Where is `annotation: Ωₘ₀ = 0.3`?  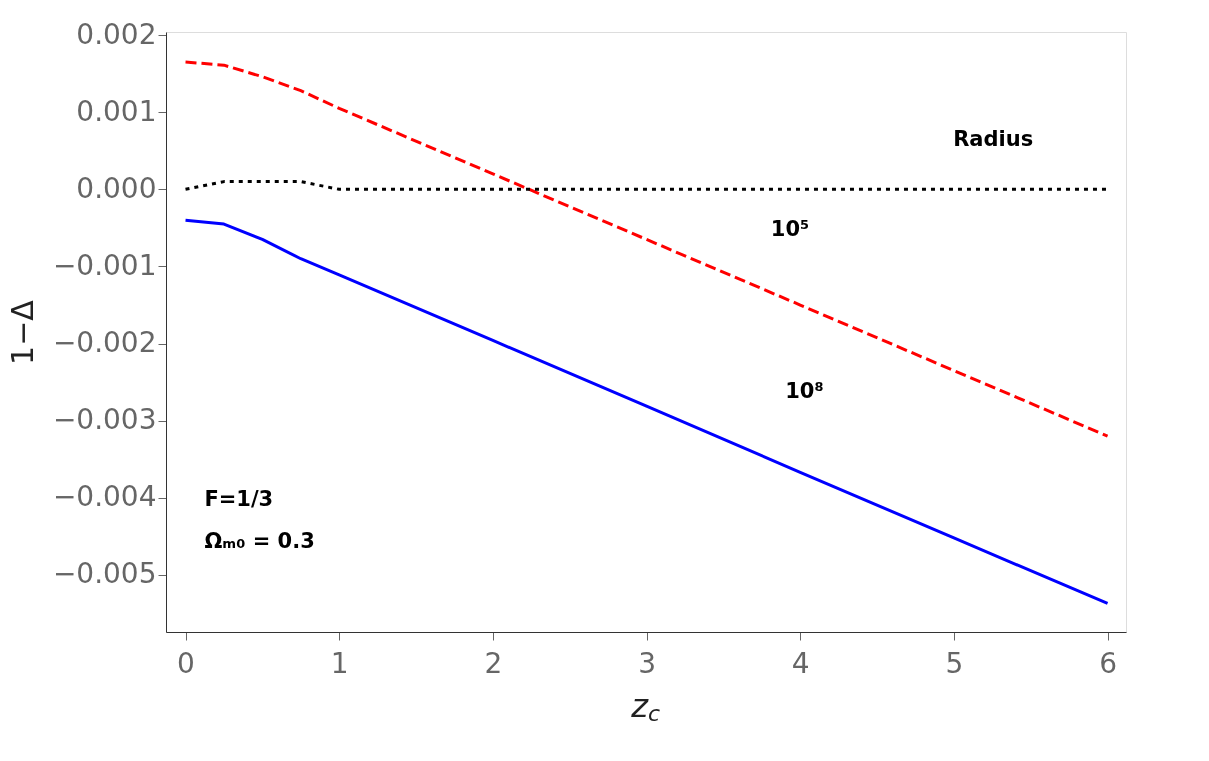
annotation: Ωₘ₀ = 0.3 is located at coordinates (259, 541).